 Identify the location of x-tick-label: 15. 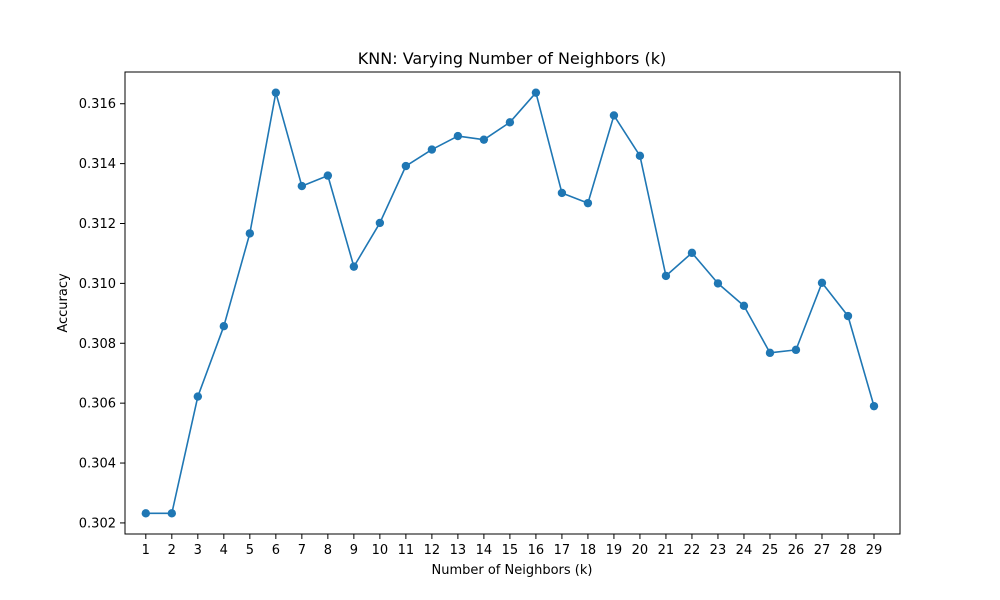
(510, 550).